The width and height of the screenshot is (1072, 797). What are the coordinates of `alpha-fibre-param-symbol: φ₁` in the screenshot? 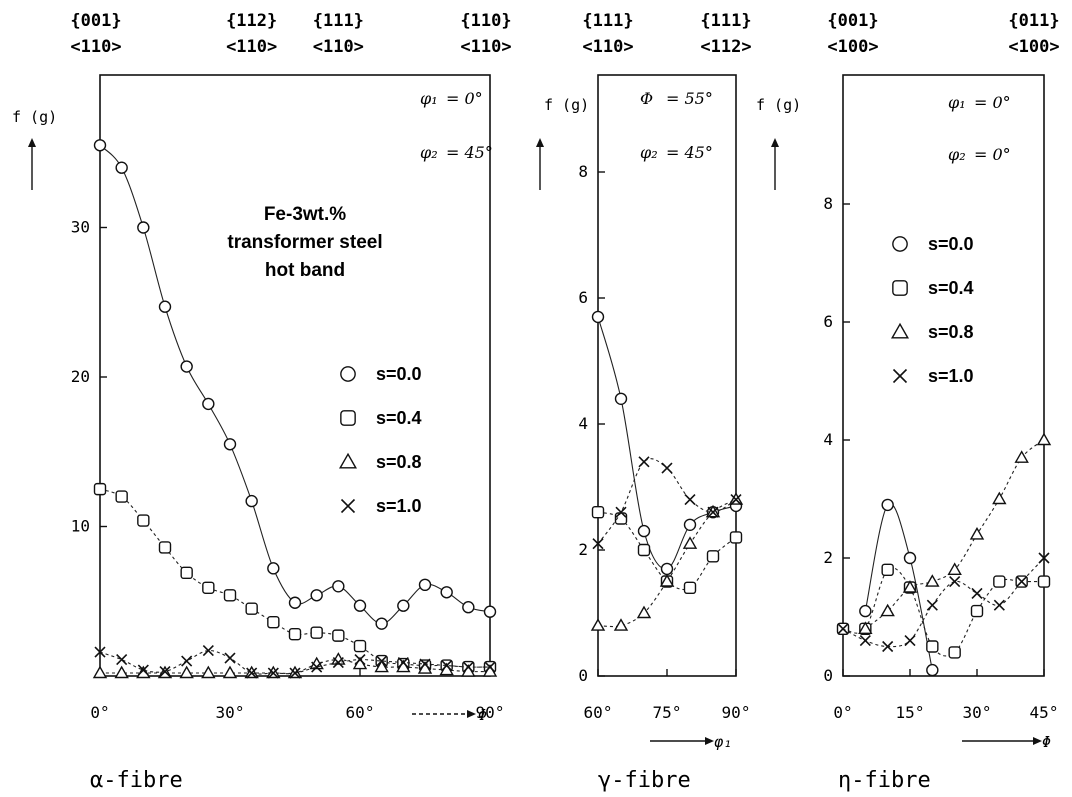 It's located at (429, 98).